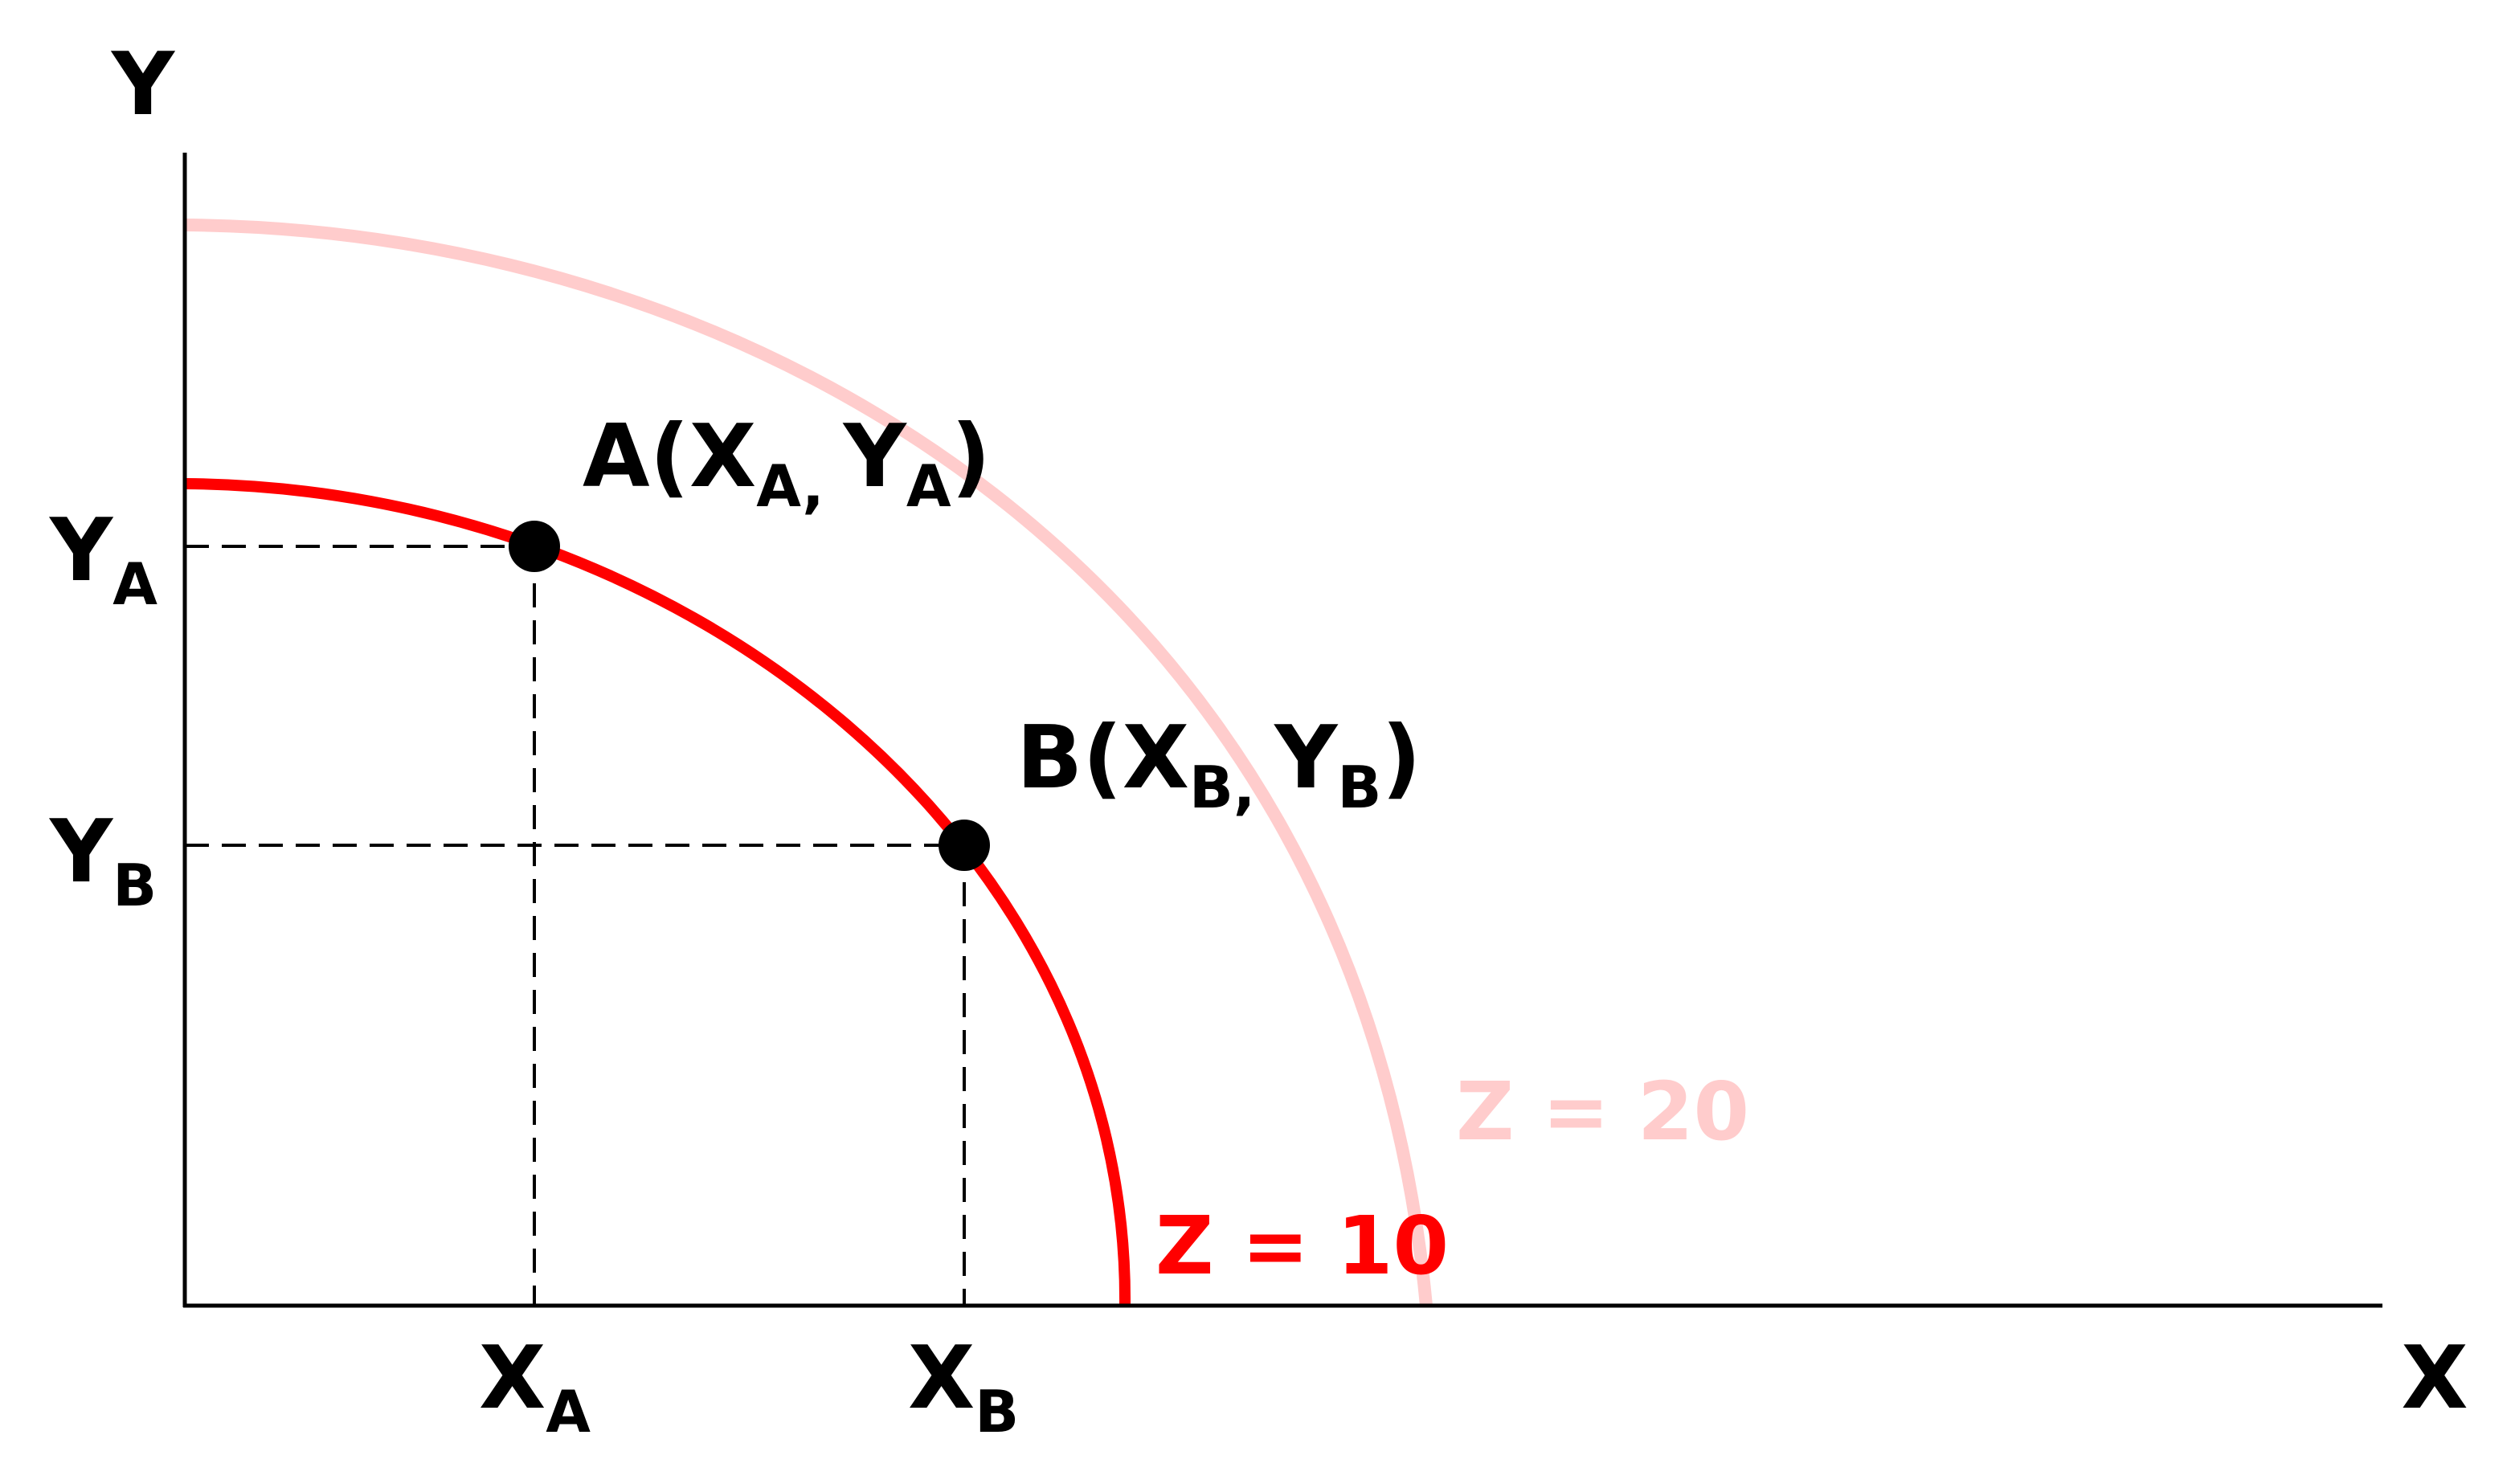 This screenshot has width=2511, height=1484. Describe the element at coordinates (2434, 1378) in the screenshot. I see `x-axis-label: X` at that location.